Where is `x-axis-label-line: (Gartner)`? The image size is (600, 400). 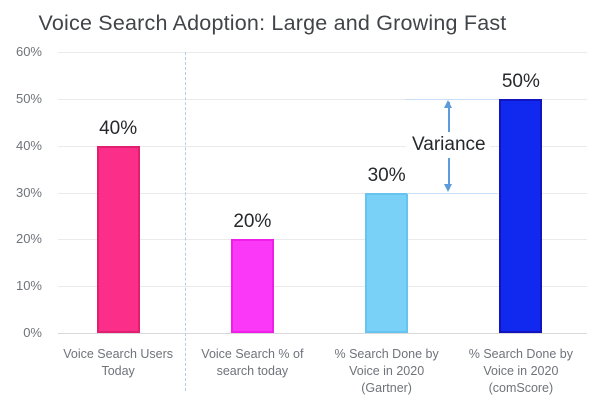 x-axis-label-line: (Gartner) is located at coordinates (386, 388).